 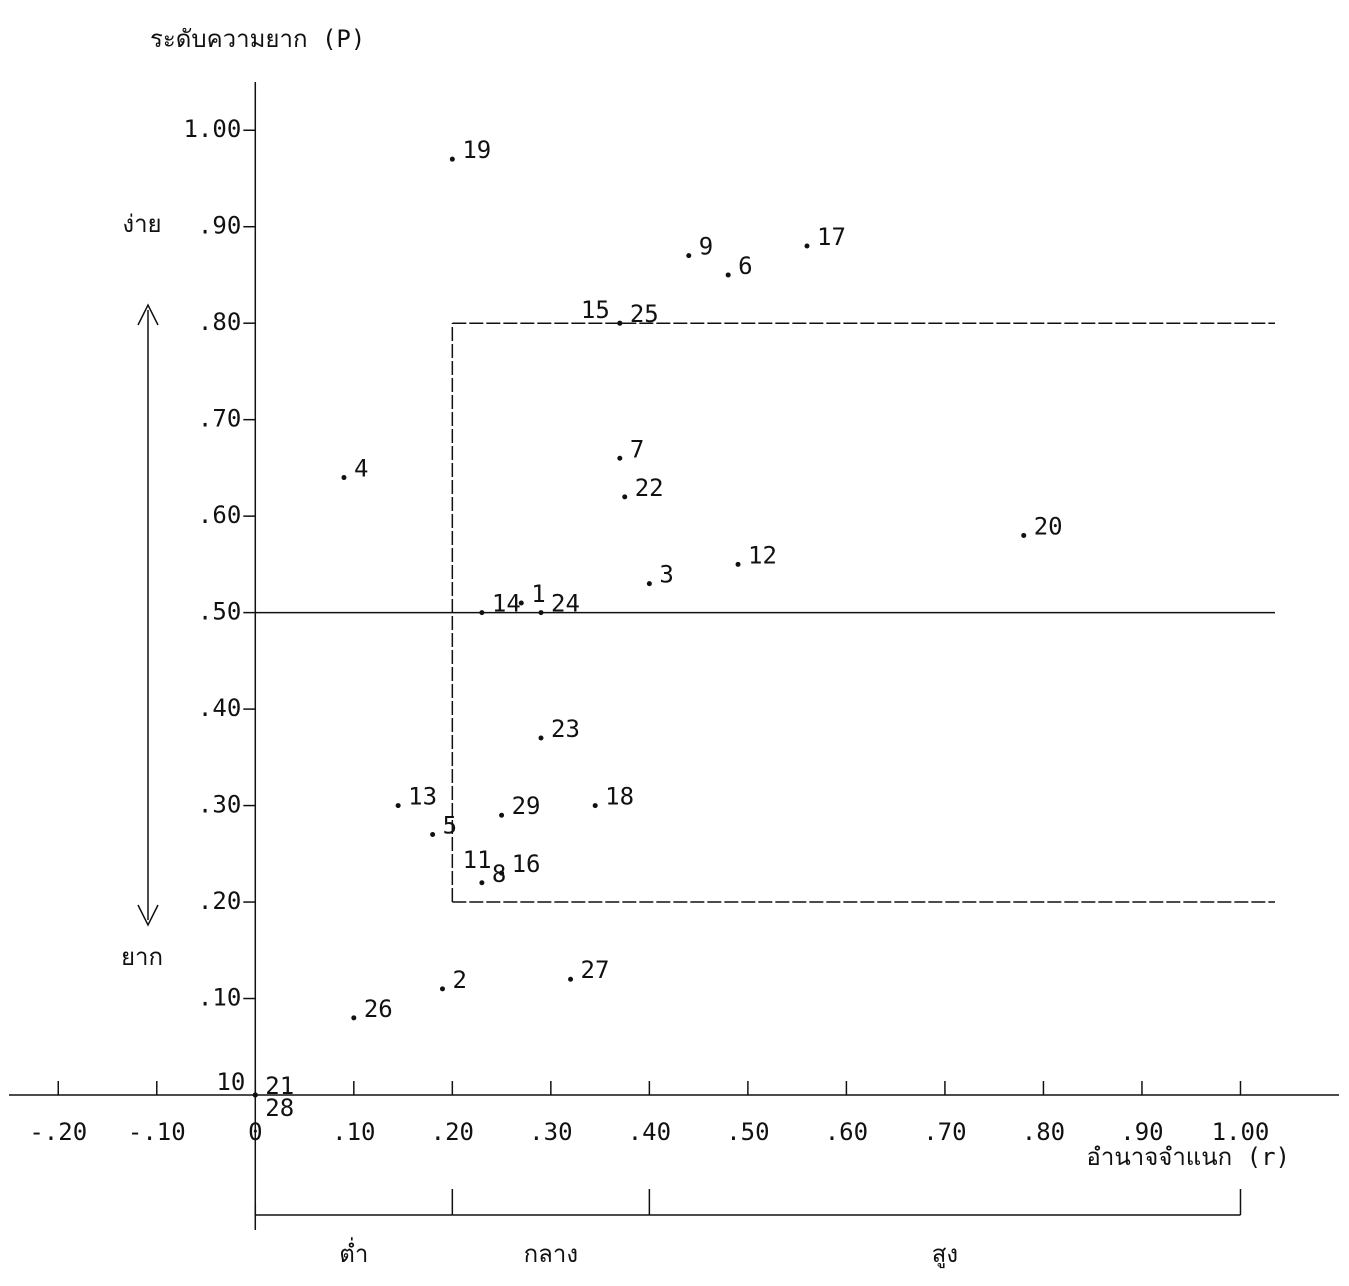 What do you see at coordinates (649, 488) in the screenshot?
I see `point-label: 22` at bounding box center [649, 488].